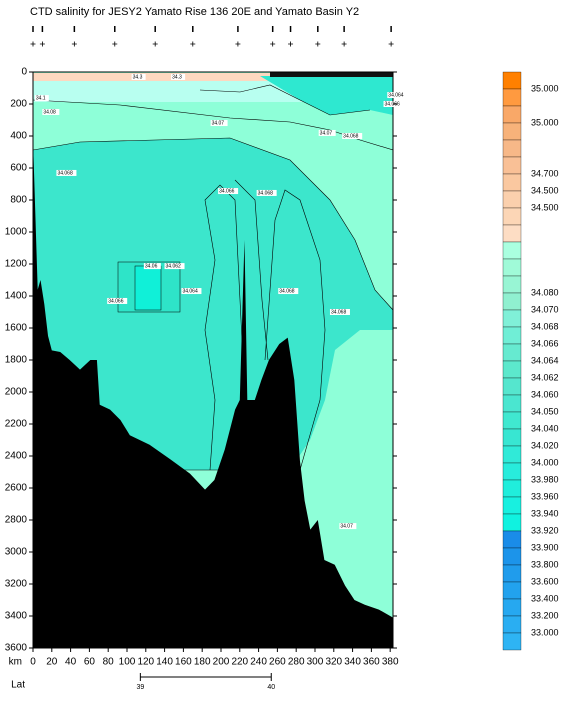  Describe the element at coordinates (545, 394) in the screenshot. I see `colorbar-label: 34.060` at that location.